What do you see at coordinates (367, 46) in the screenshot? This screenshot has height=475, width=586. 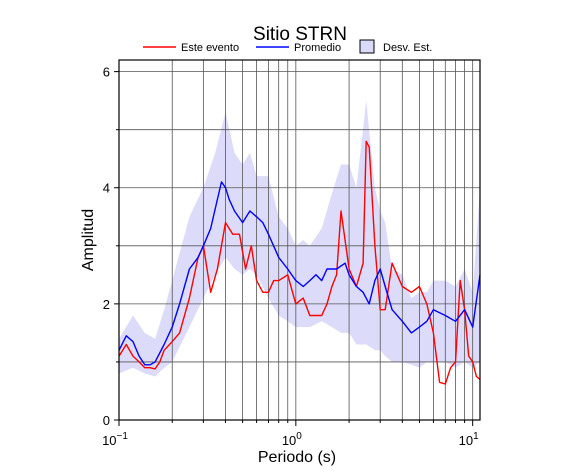 I see `legend-swatch` at bounding box center [367, 46].